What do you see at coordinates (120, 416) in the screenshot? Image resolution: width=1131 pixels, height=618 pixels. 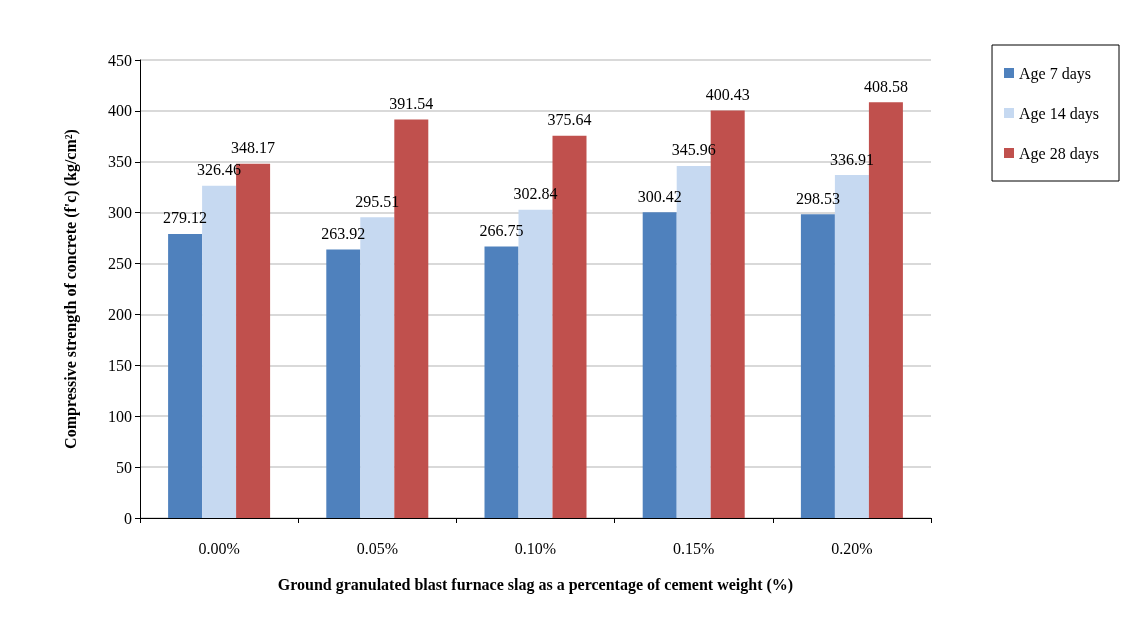 I see `y-tick-label: 100` at bounding box center [120, 416].